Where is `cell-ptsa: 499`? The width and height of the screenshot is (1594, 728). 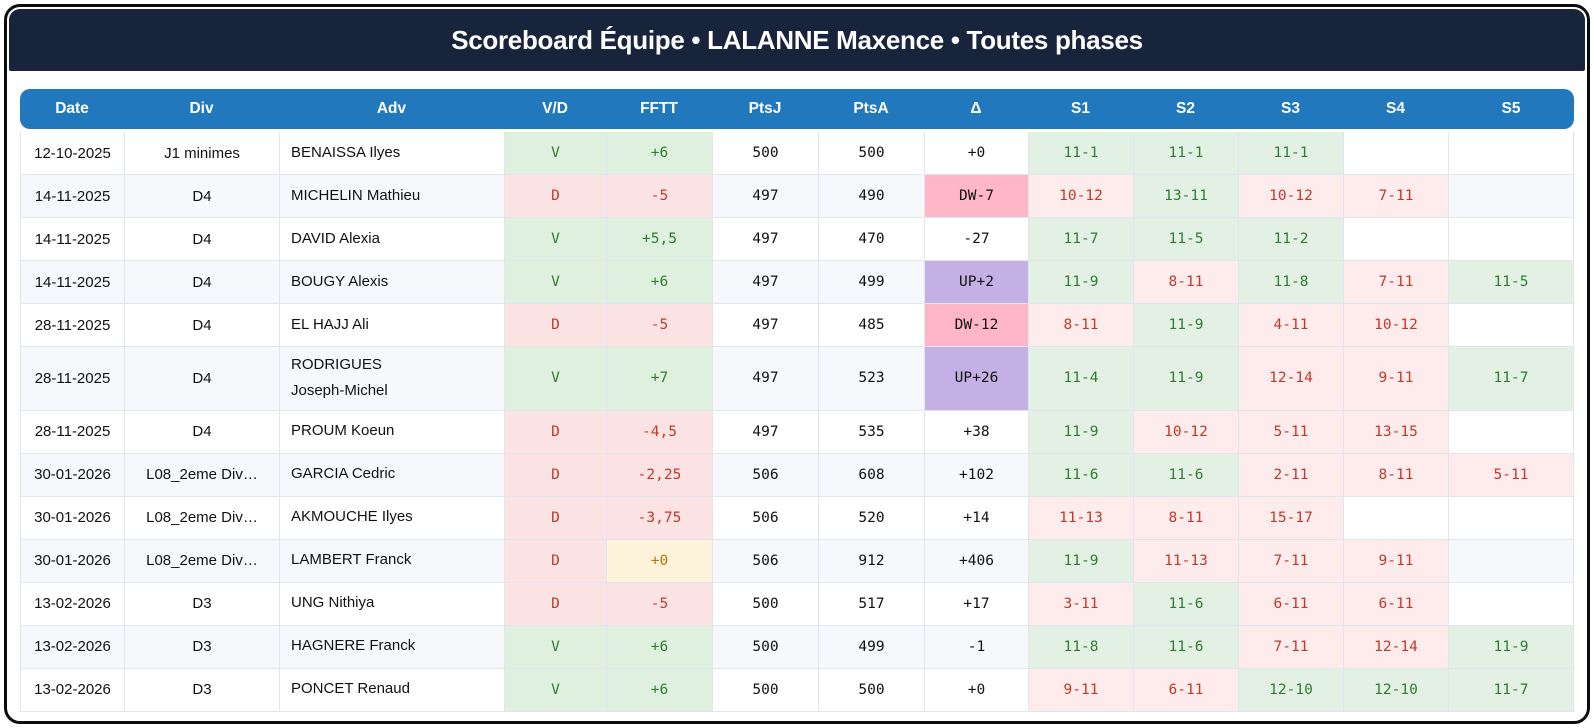 cell-ptsa: 499 is located at coordinates (872, 646).